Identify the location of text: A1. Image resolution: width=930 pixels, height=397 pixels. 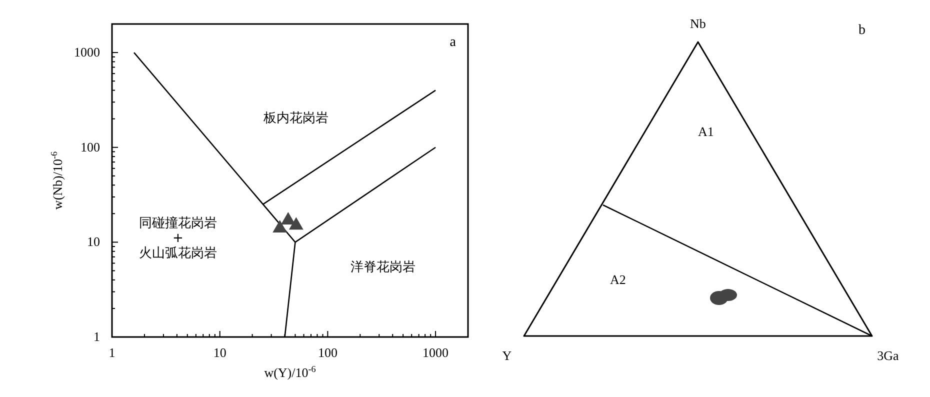
(706, 131).